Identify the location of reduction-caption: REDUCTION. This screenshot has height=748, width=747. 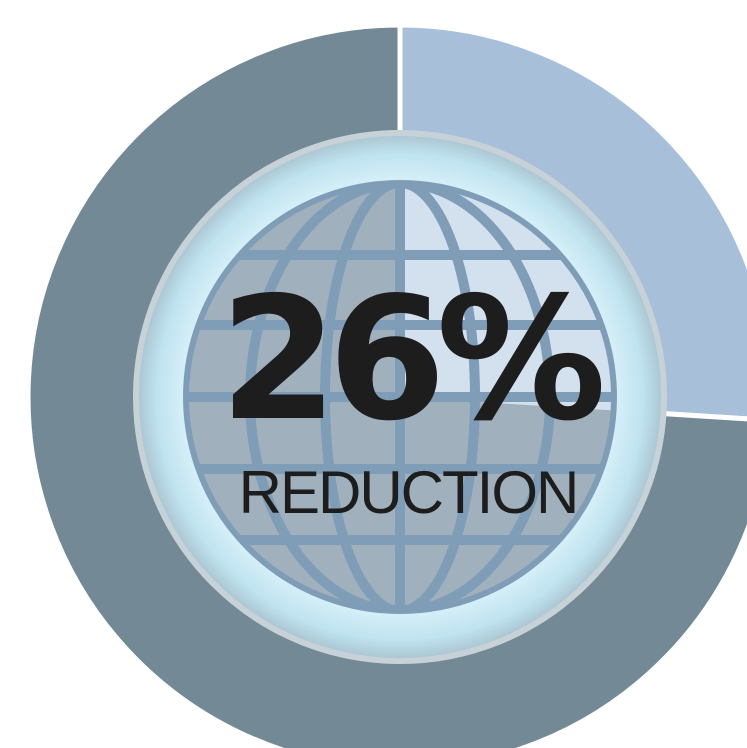
(408, 492).